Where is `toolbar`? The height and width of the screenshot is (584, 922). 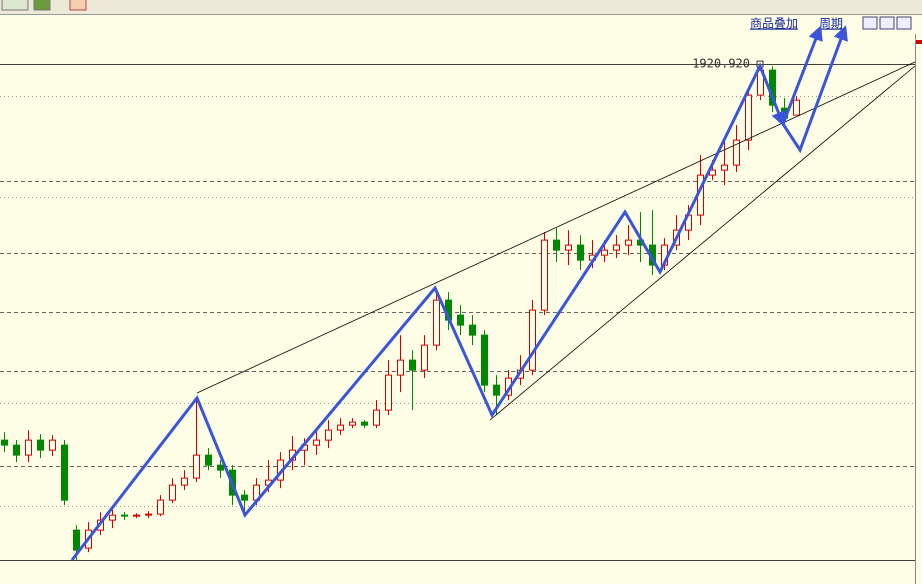 toolbar is located at coordinates (461, 7).